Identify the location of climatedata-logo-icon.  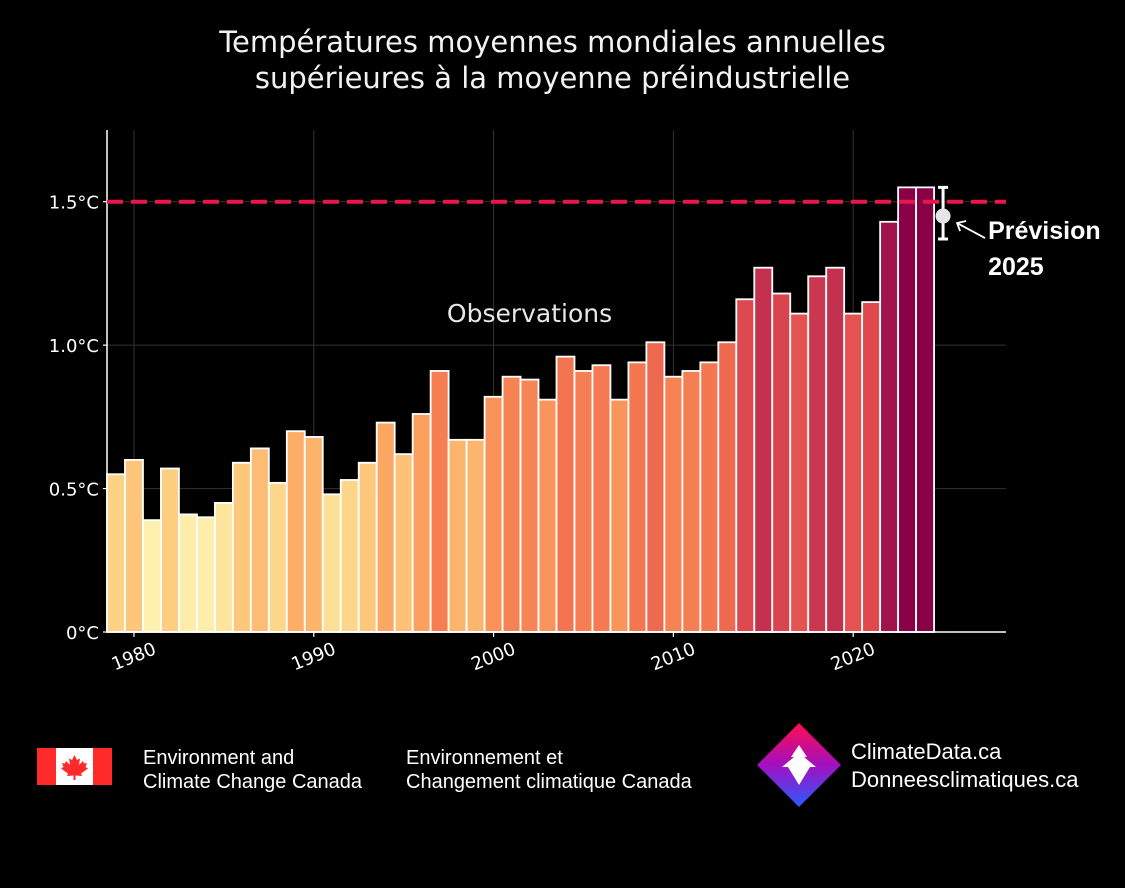
(799, 765).